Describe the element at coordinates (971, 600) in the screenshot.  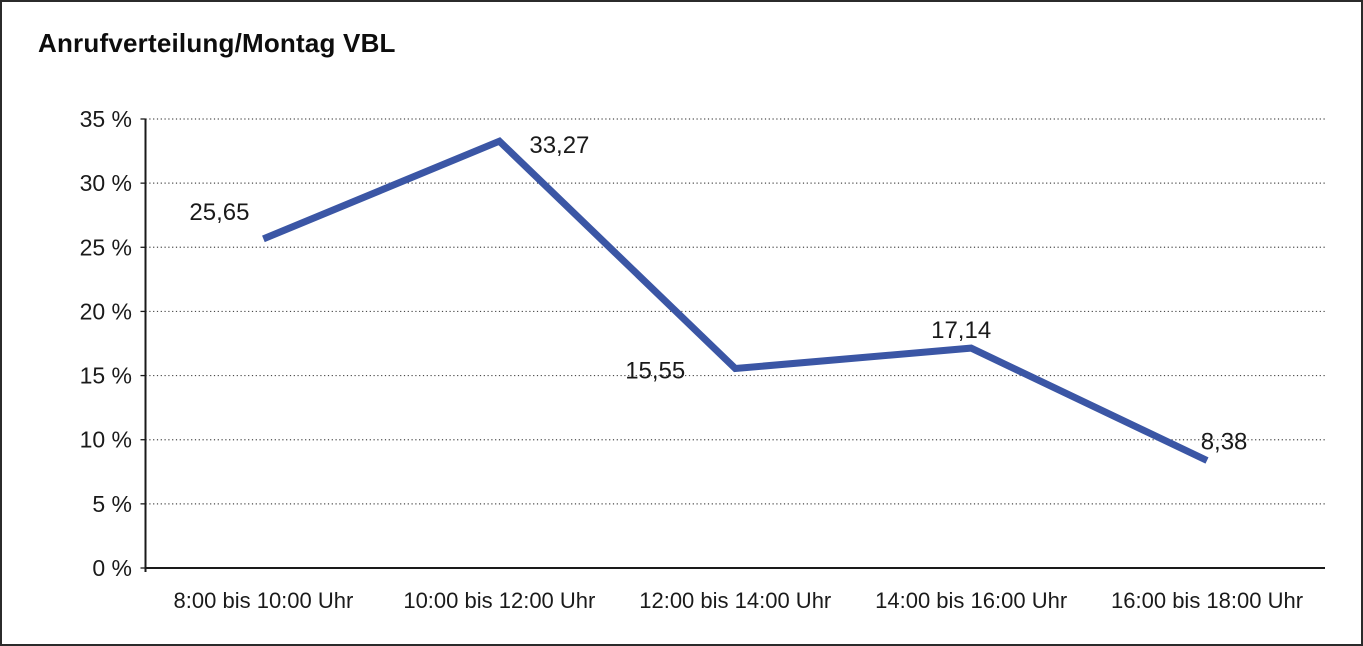
I see `x-category-label: 14:00 bis 16:00 Uhr` at that location.